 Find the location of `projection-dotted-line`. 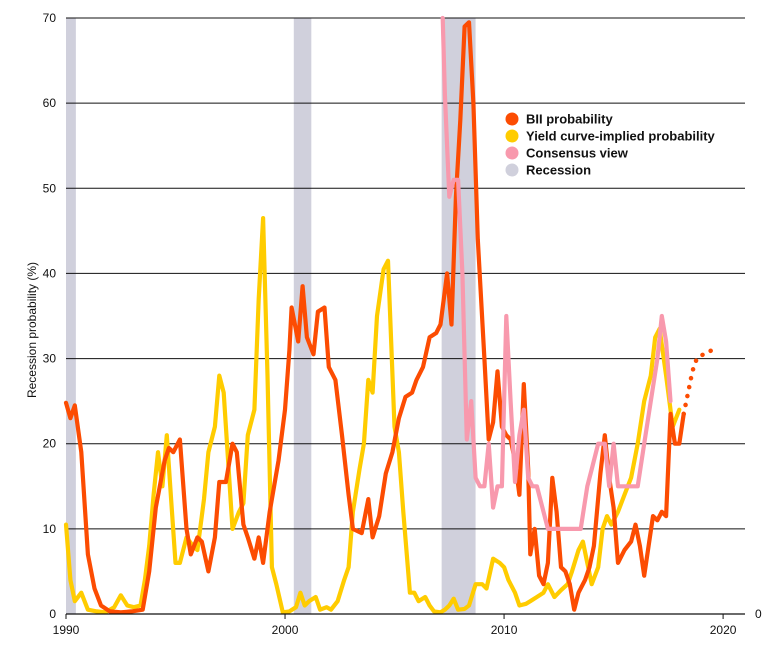

projection-dotted-line is located at coordinates (698, 382).